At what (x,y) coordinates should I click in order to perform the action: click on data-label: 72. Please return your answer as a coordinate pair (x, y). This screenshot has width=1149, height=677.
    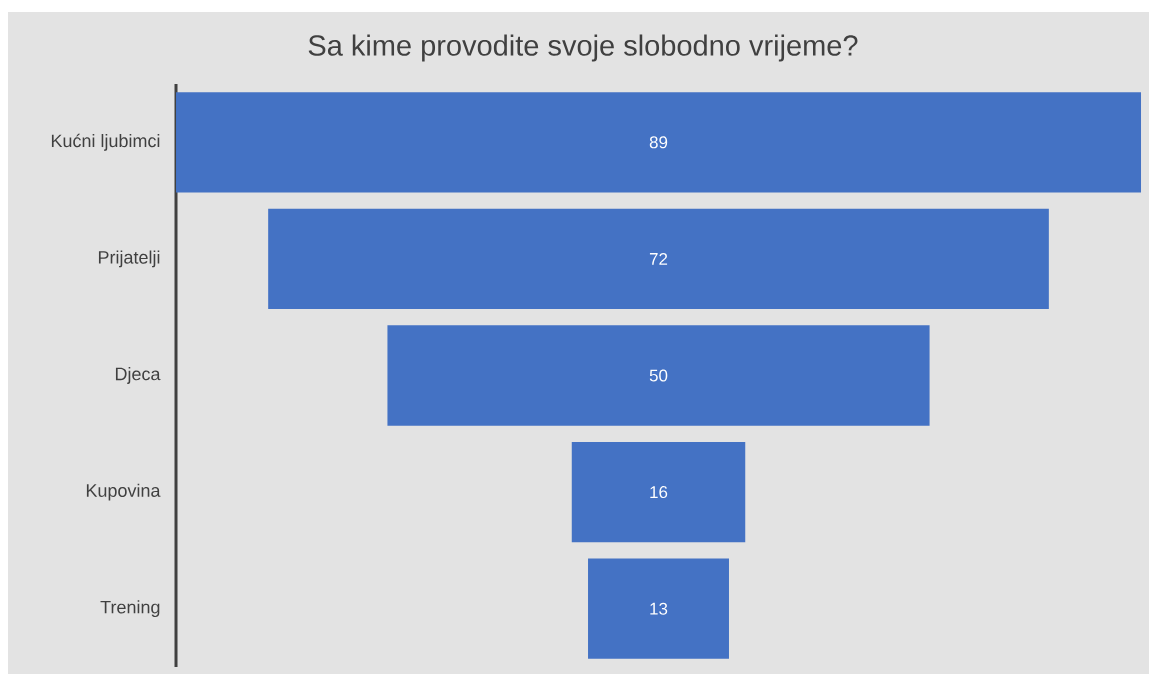
    Looking at the image, I should click on (658, 258).